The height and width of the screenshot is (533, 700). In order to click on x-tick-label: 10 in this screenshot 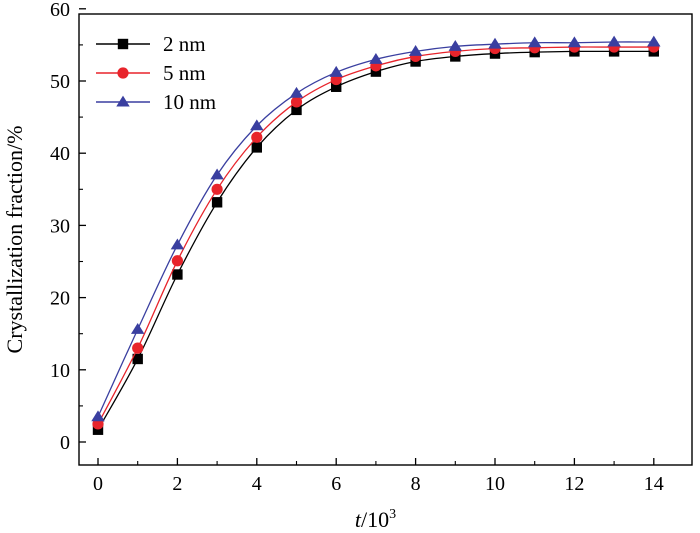, I will do `click(495, 484)`.